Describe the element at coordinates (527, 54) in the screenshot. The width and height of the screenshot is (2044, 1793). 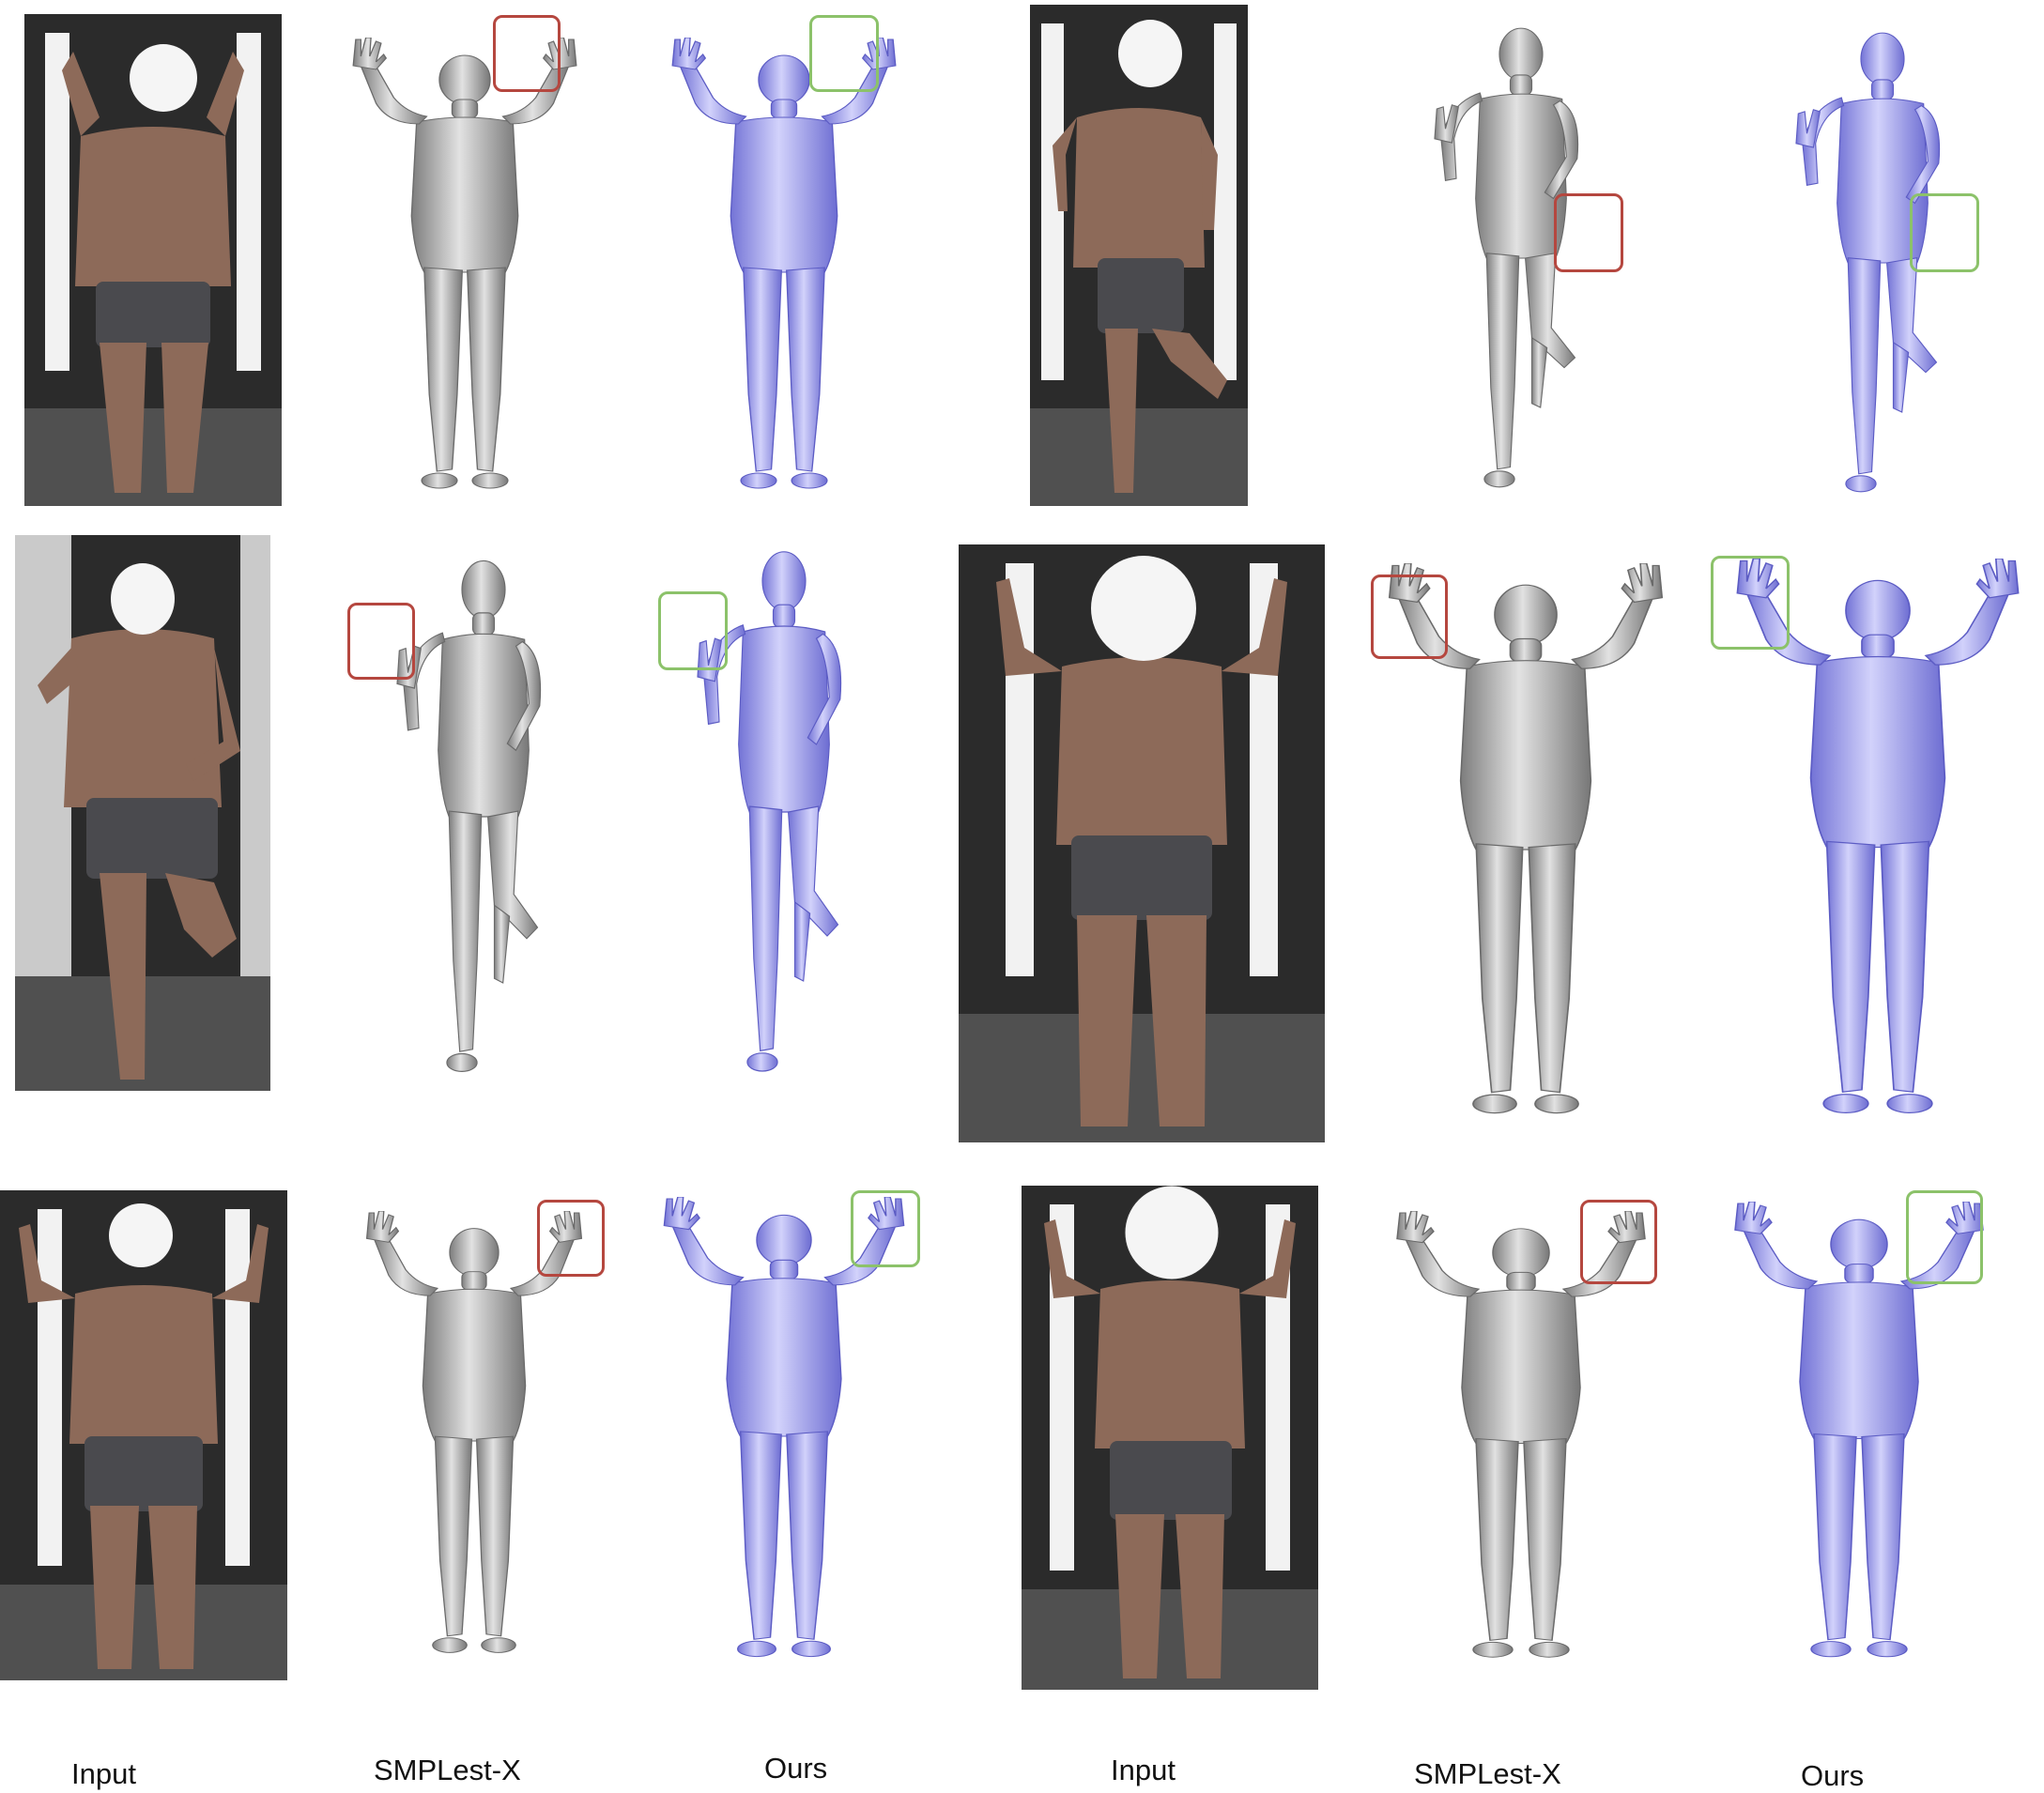
I see `smplestx-hand-highlight-r1-left` at that location.